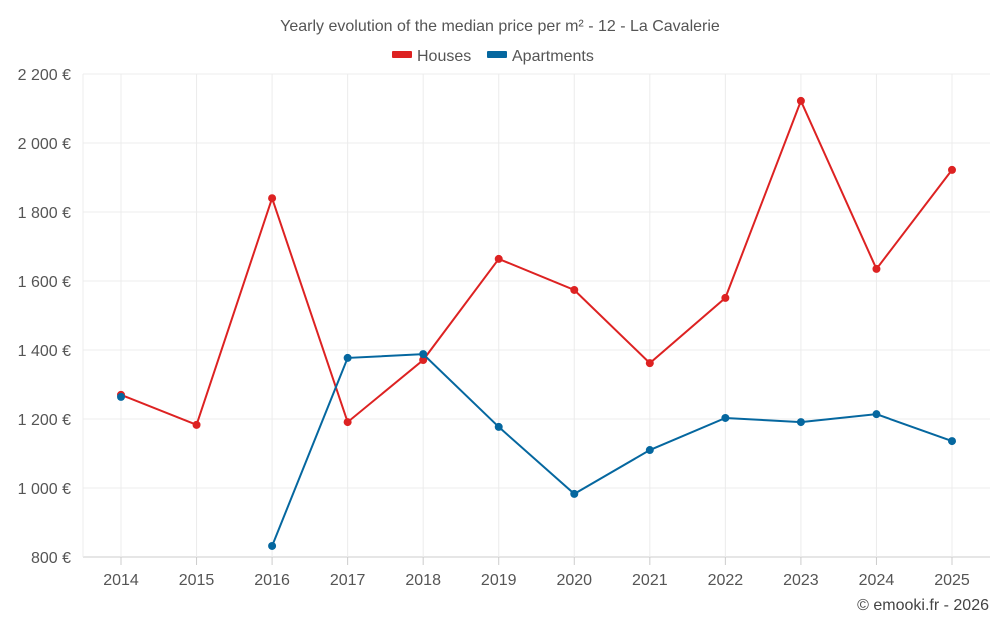 The height and width of the screenshot is (625, 1000). What do you see at coordinates (44, 420) in the screenshot?
I see `y-tick-label: 1 200 €` at bounding box center [44, 420].